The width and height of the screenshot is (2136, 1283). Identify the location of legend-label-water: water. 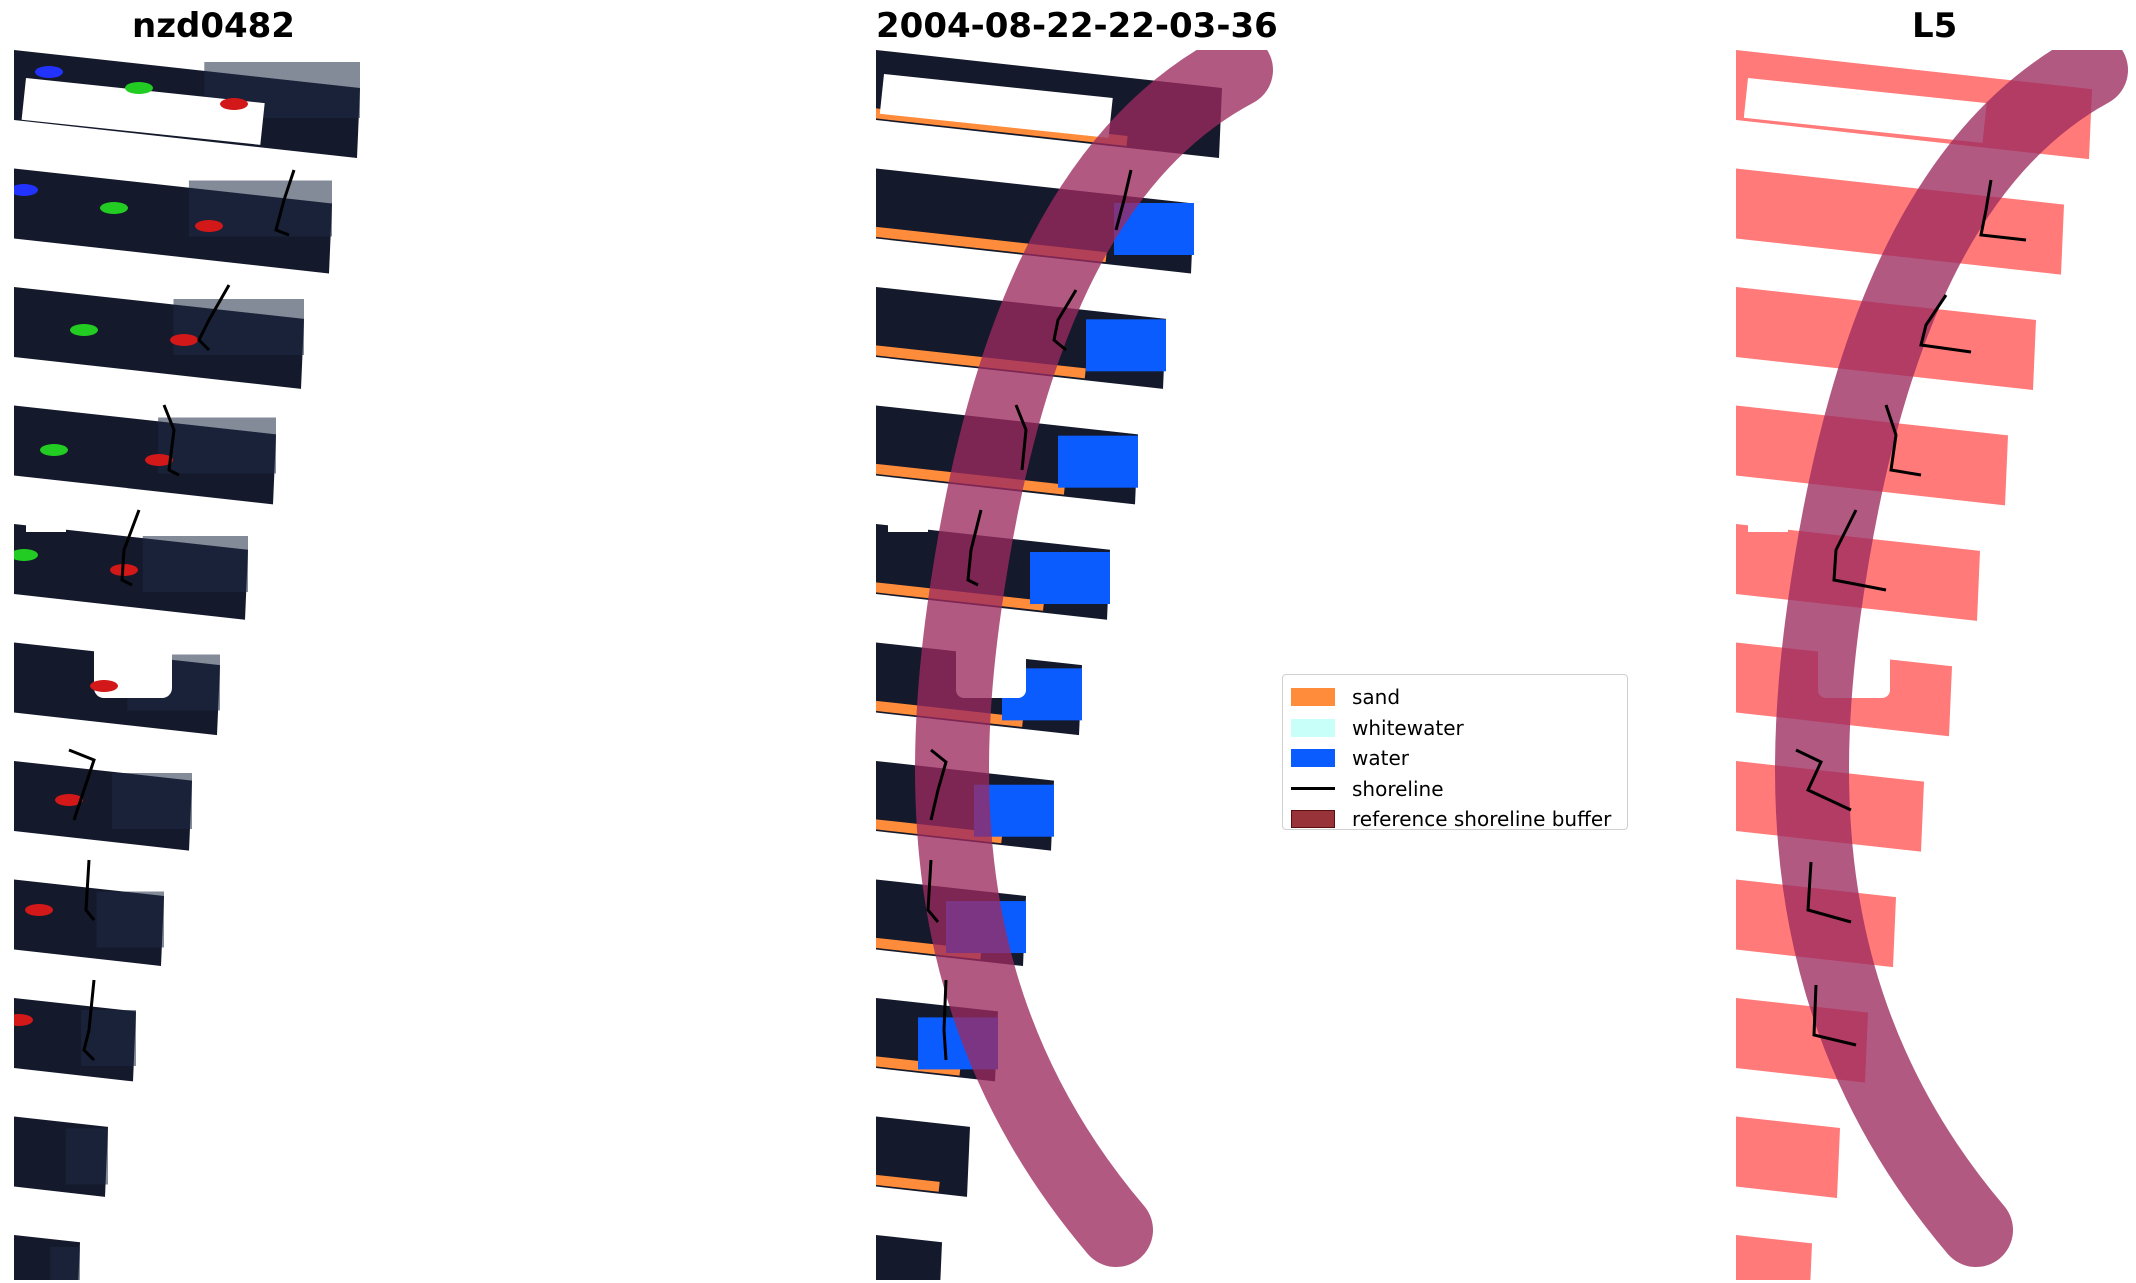
(1380, 758).